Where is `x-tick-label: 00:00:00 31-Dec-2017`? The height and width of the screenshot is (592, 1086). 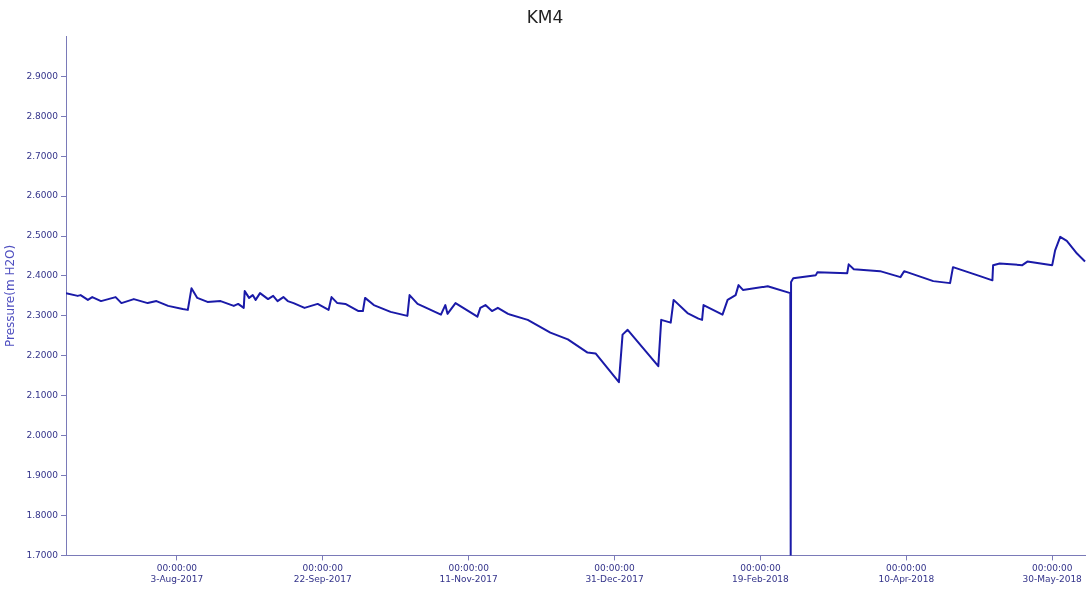
x-tick-label: 00:00:00 31-Dec-2017 is located at coordinates (614, 573).